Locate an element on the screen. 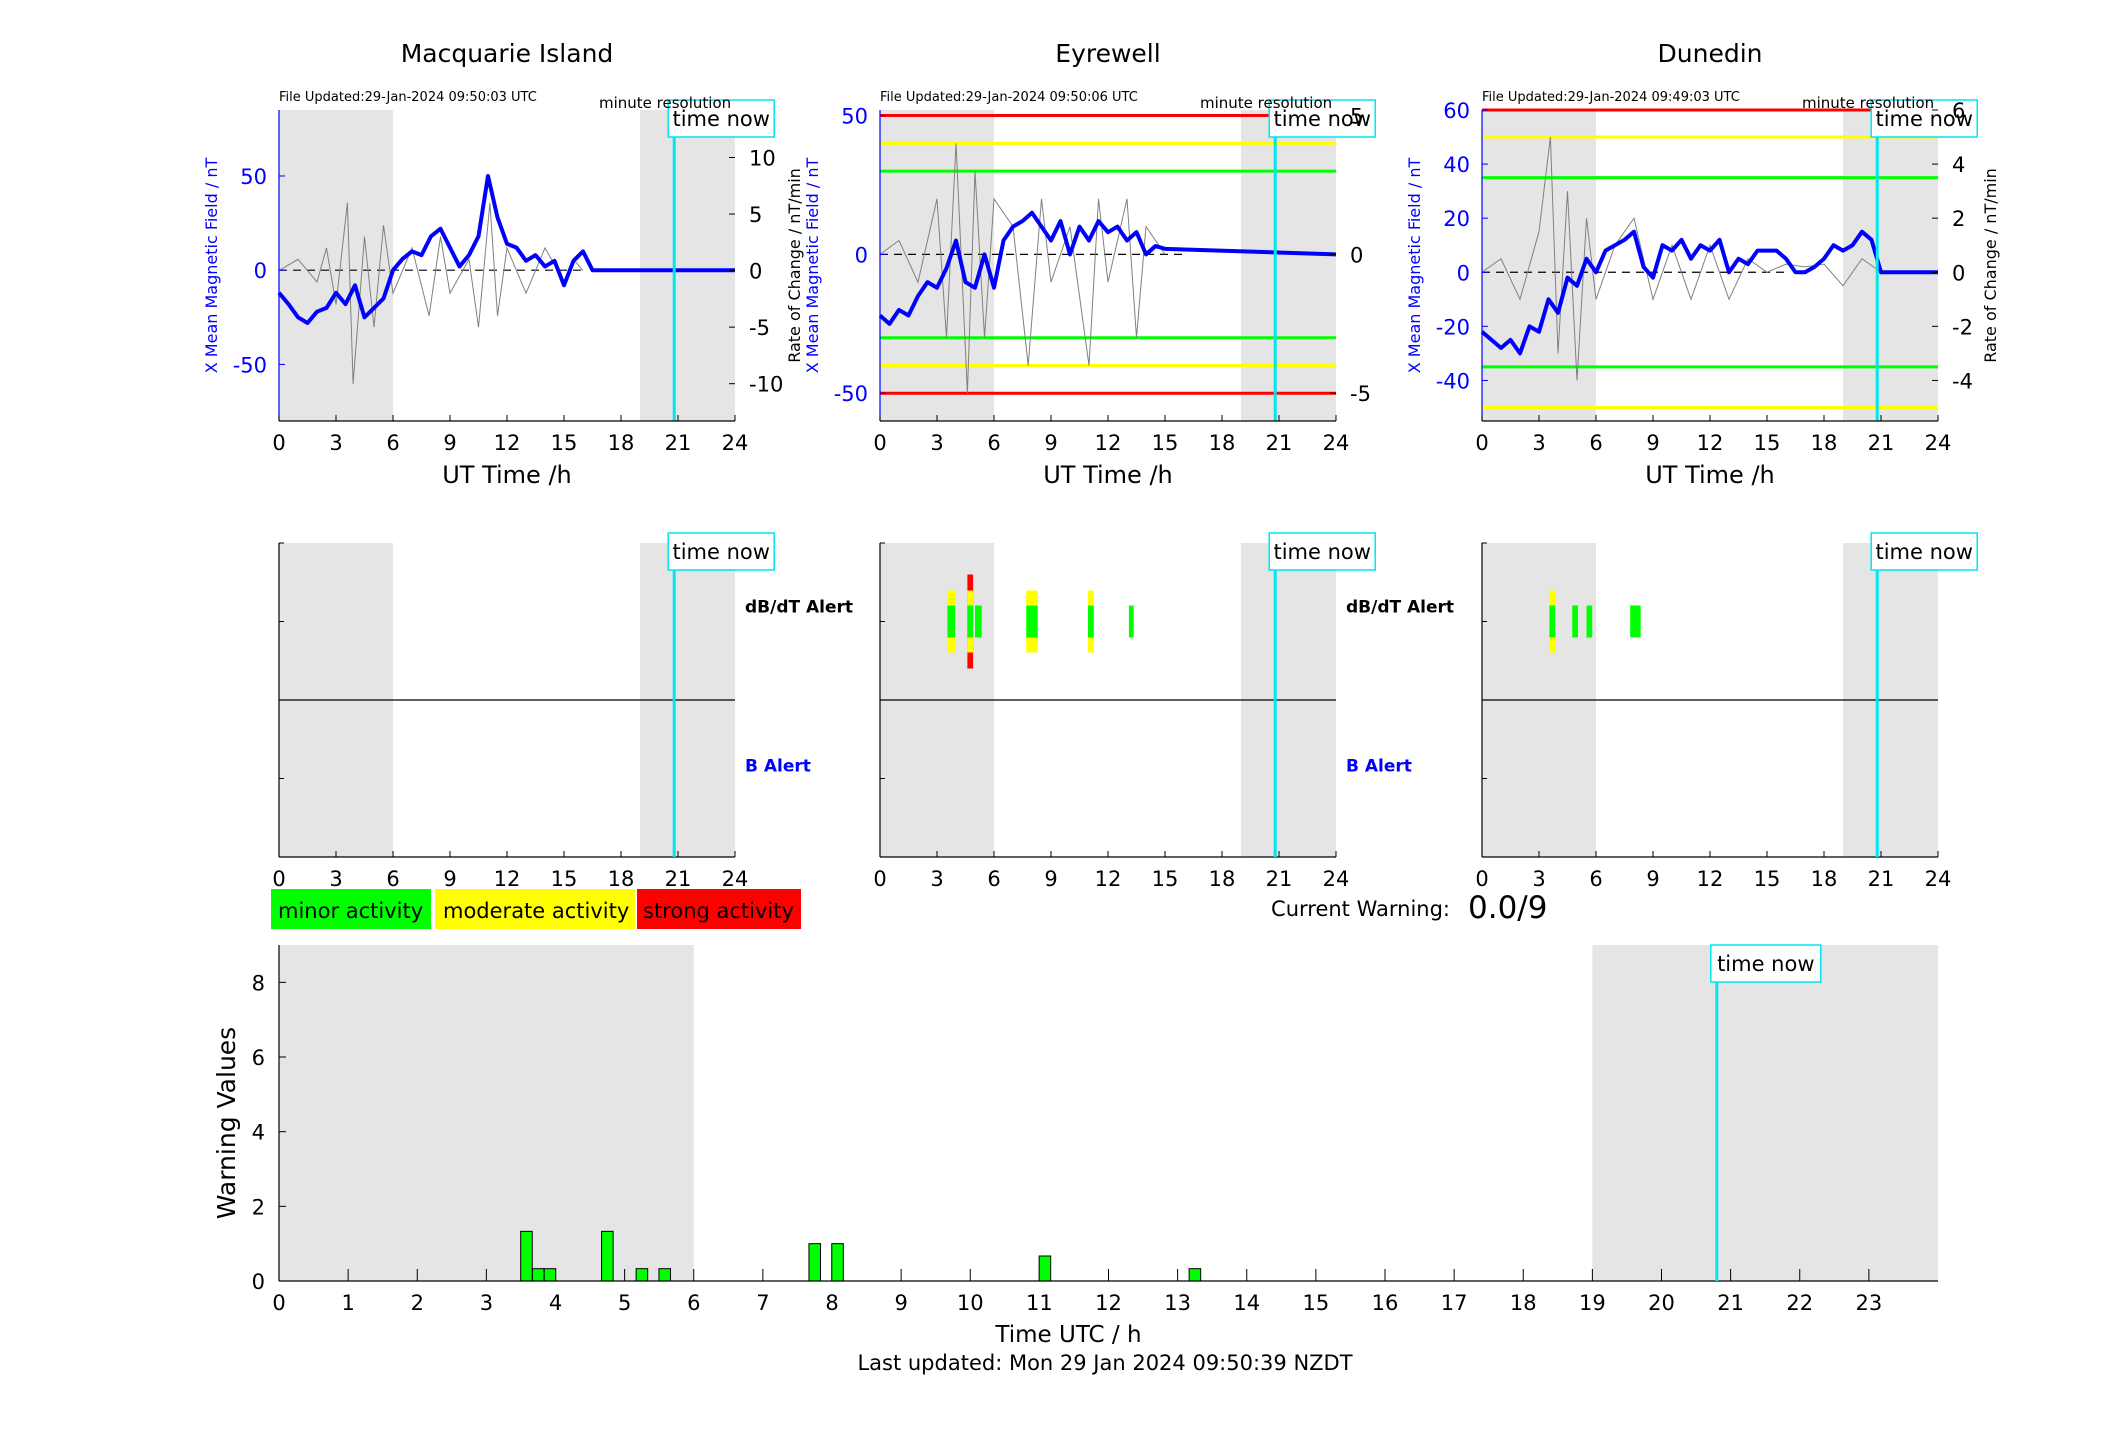  panel-eyrewell-alerts: time now 0 3 6 9 12 15 18 21 24 dB/dT Alert B Alert is located at coordinates (1163, 711).